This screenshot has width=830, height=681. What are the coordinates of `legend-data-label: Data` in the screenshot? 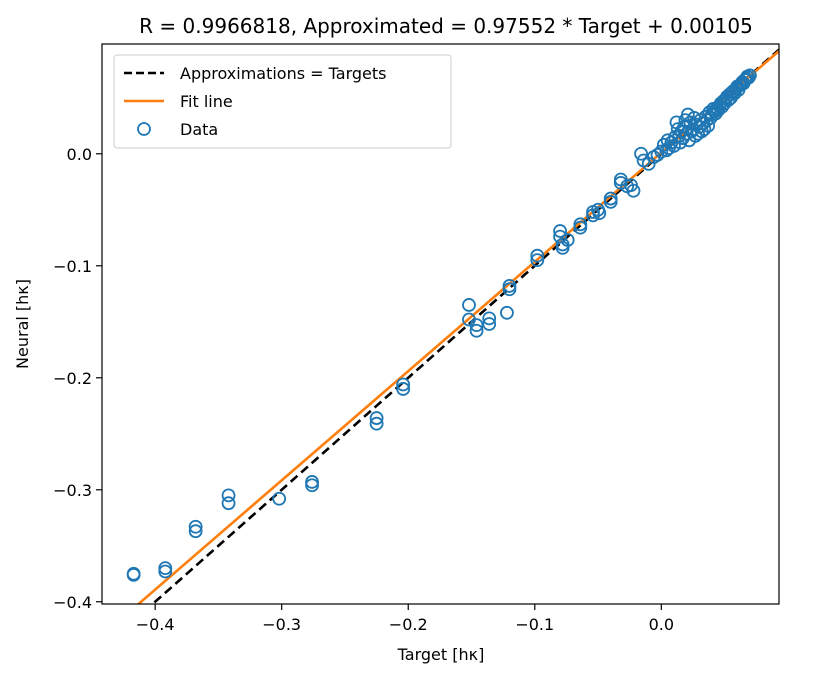 It's located at (199, 129).